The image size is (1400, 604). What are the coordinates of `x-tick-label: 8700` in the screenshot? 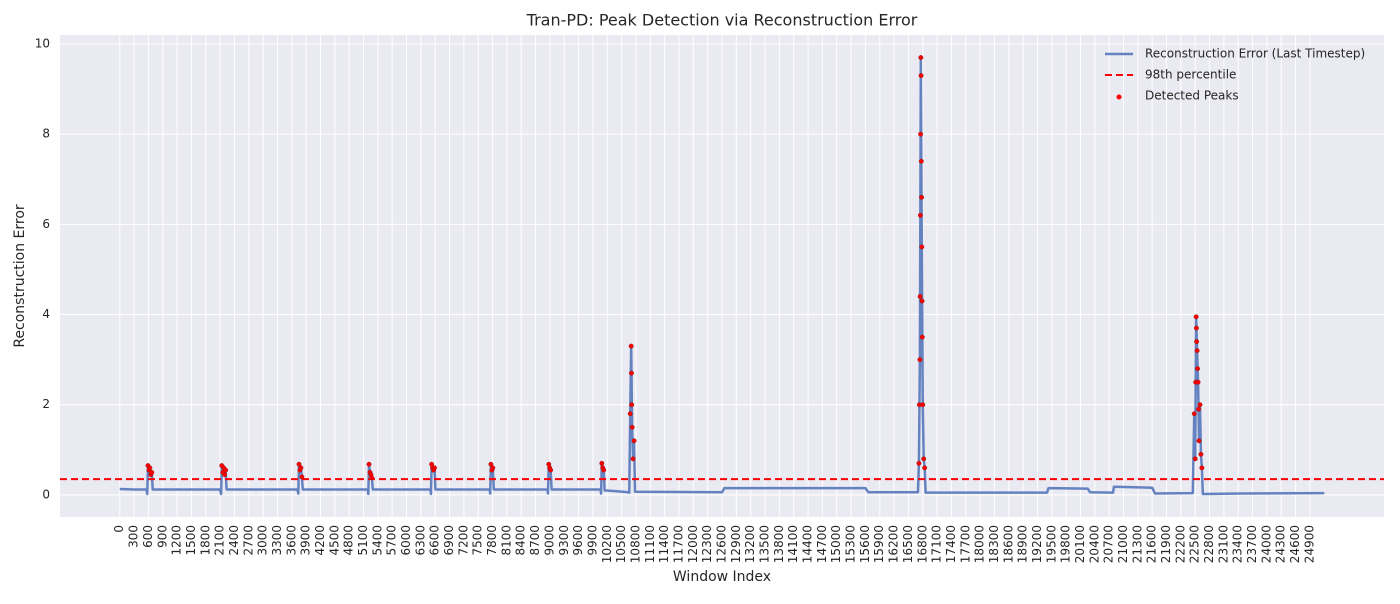 It's located at (535, 540).